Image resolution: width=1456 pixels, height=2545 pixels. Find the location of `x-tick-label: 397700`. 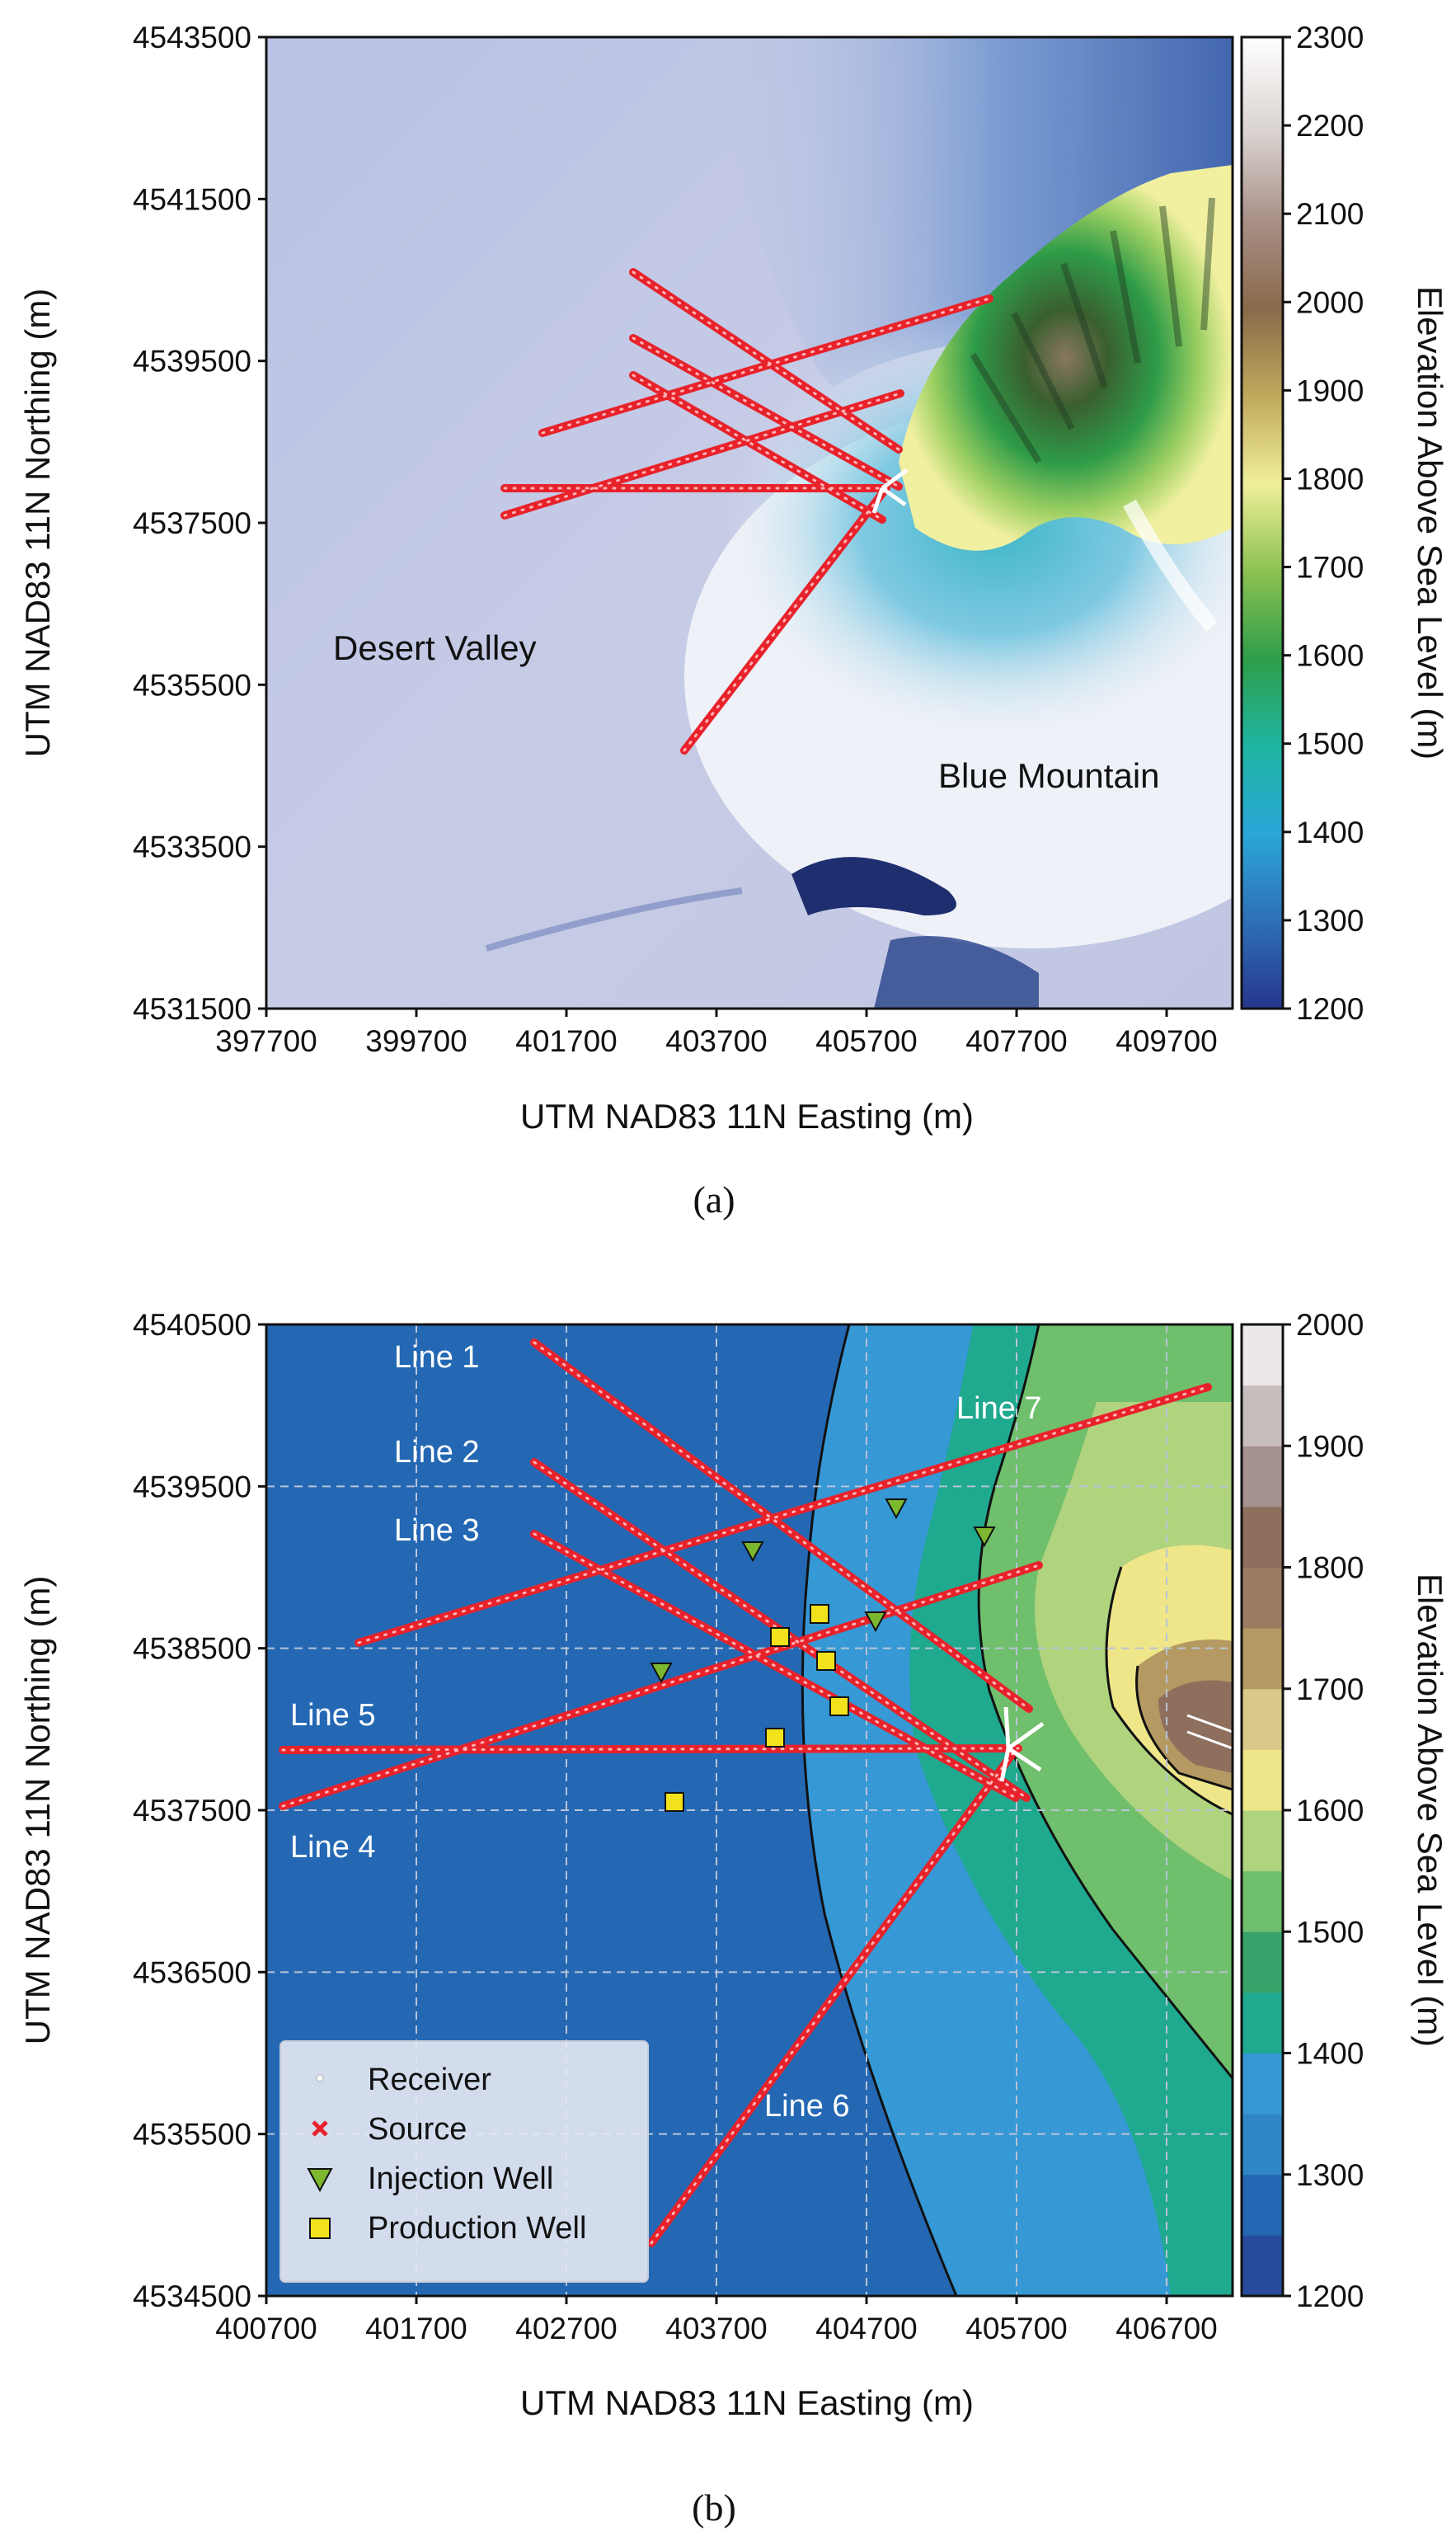

x-tick-label: 397700 is located at coordinates (266, 1041).